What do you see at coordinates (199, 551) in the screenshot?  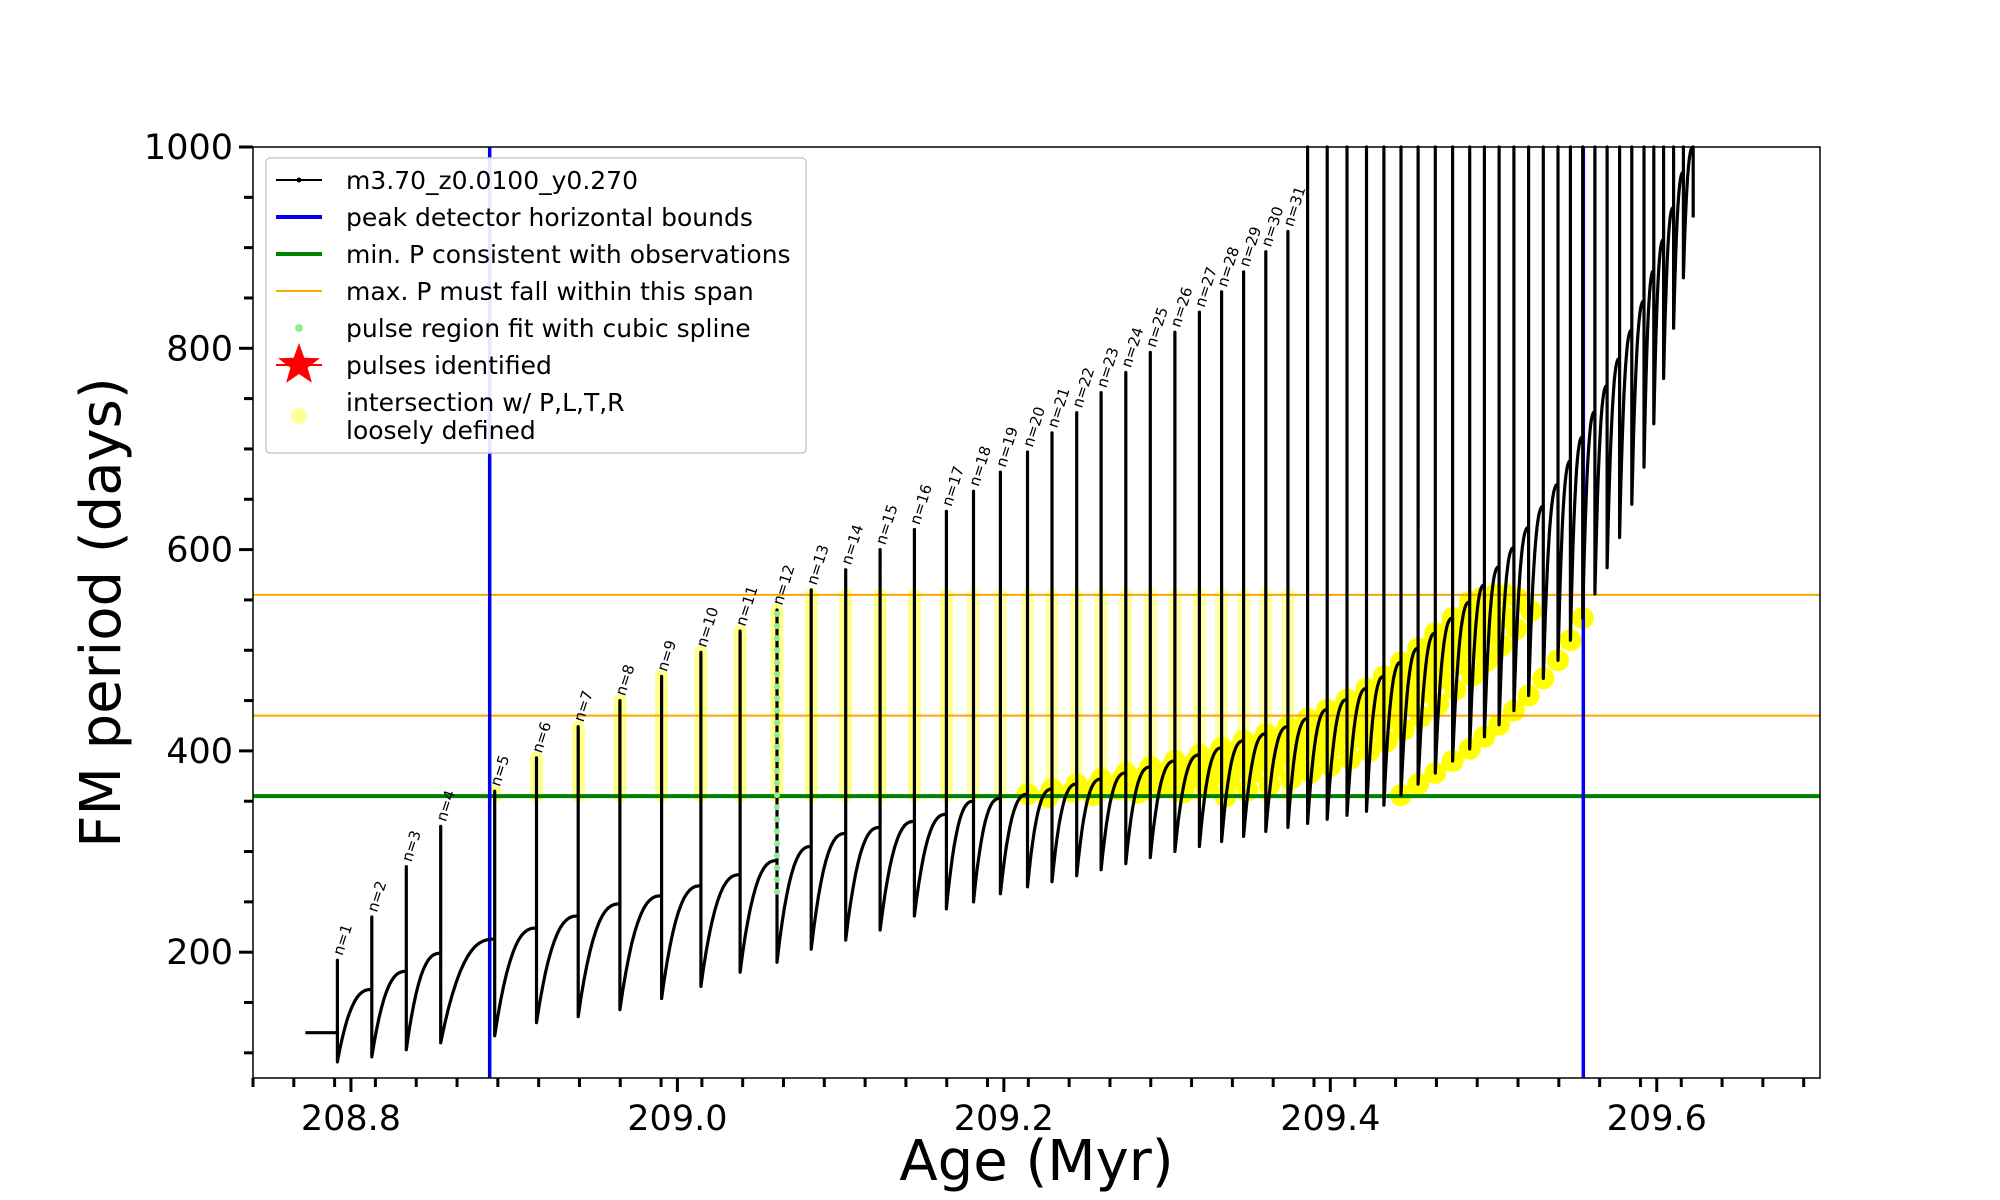 I see `y-tick-label: 600` at bounding box center [199, 551].